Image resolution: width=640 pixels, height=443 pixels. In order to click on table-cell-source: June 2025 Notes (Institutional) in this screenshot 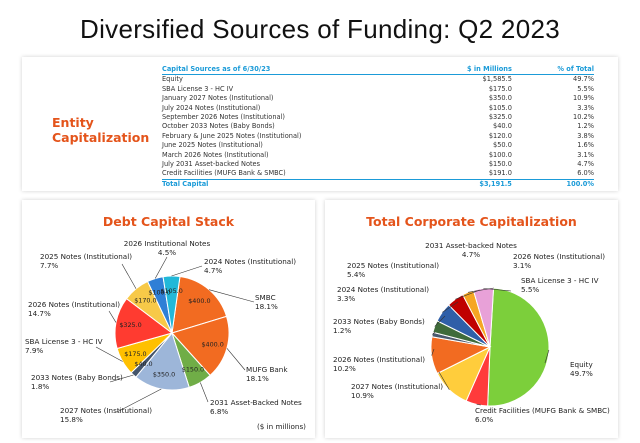, I will do `click(212, 145)`.